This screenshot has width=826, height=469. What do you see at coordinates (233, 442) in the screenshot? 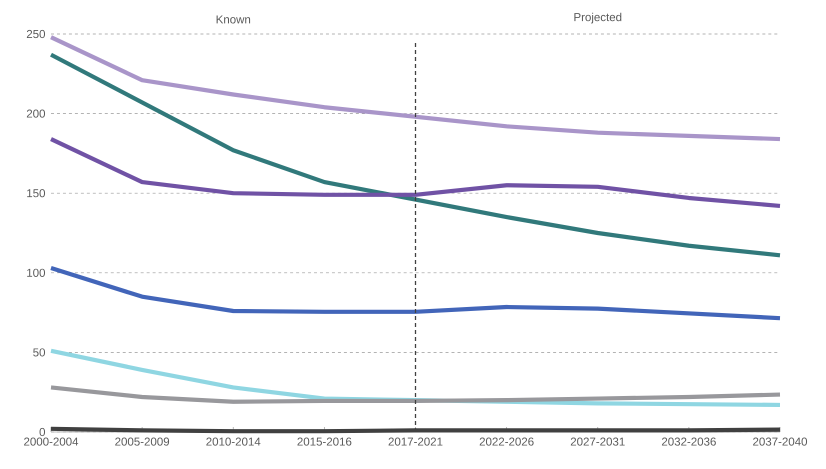
I see `x-tick-label: 2010-2014` at bounding box center [233, 442].